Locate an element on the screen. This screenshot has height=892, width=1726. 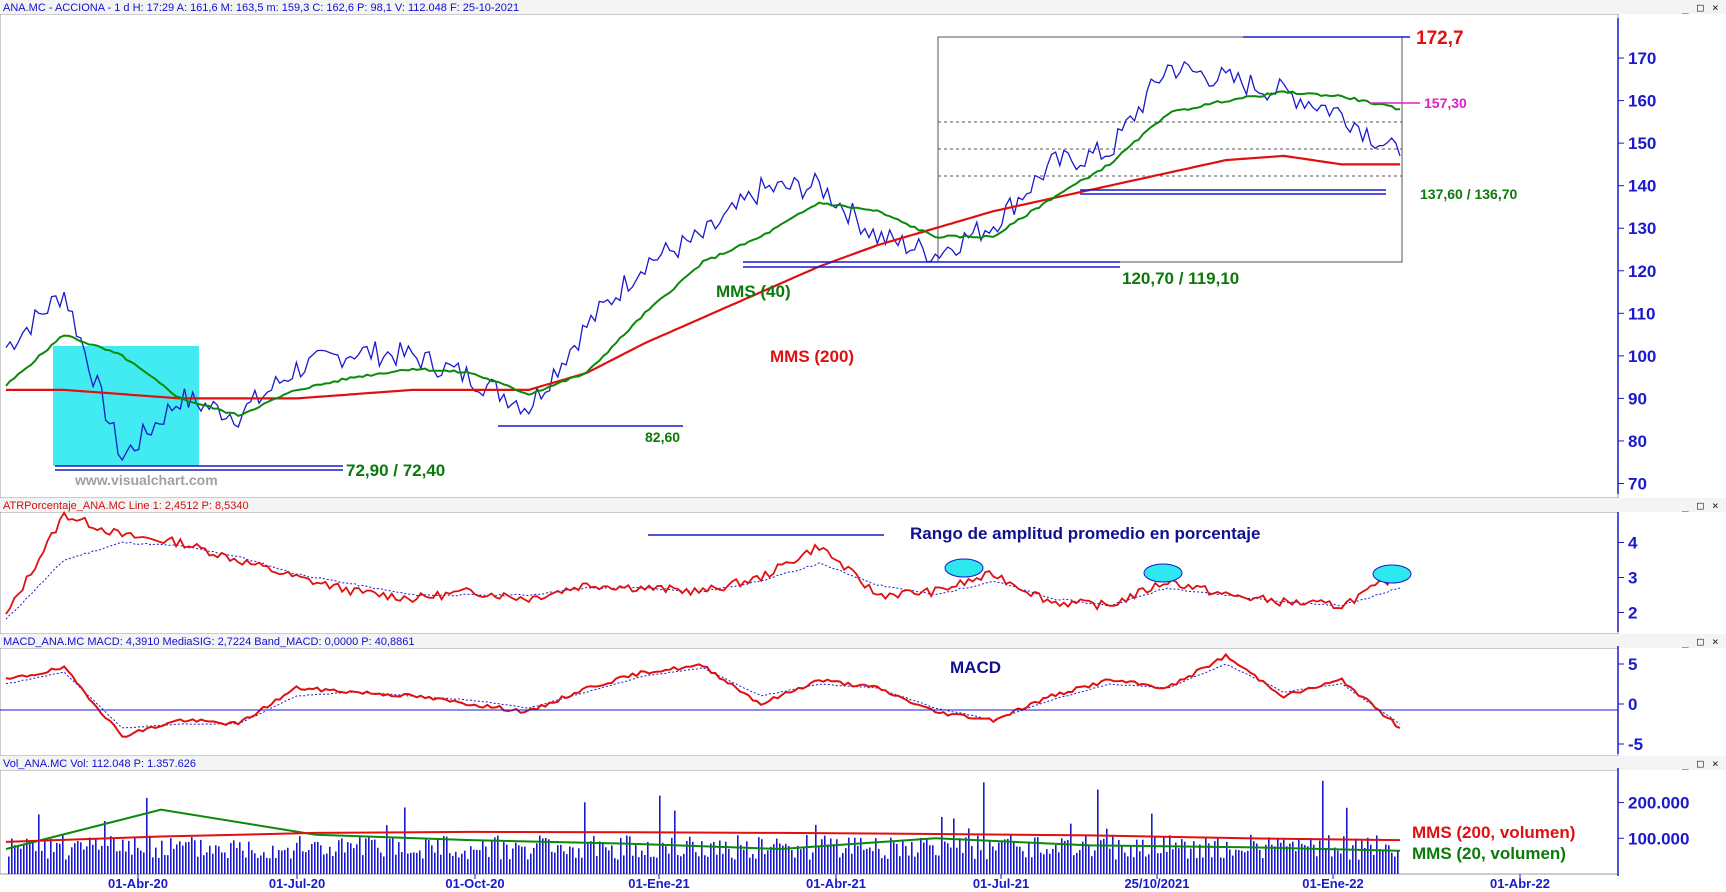
y-tick-label: 4 is located at coordinates (1633, 543).